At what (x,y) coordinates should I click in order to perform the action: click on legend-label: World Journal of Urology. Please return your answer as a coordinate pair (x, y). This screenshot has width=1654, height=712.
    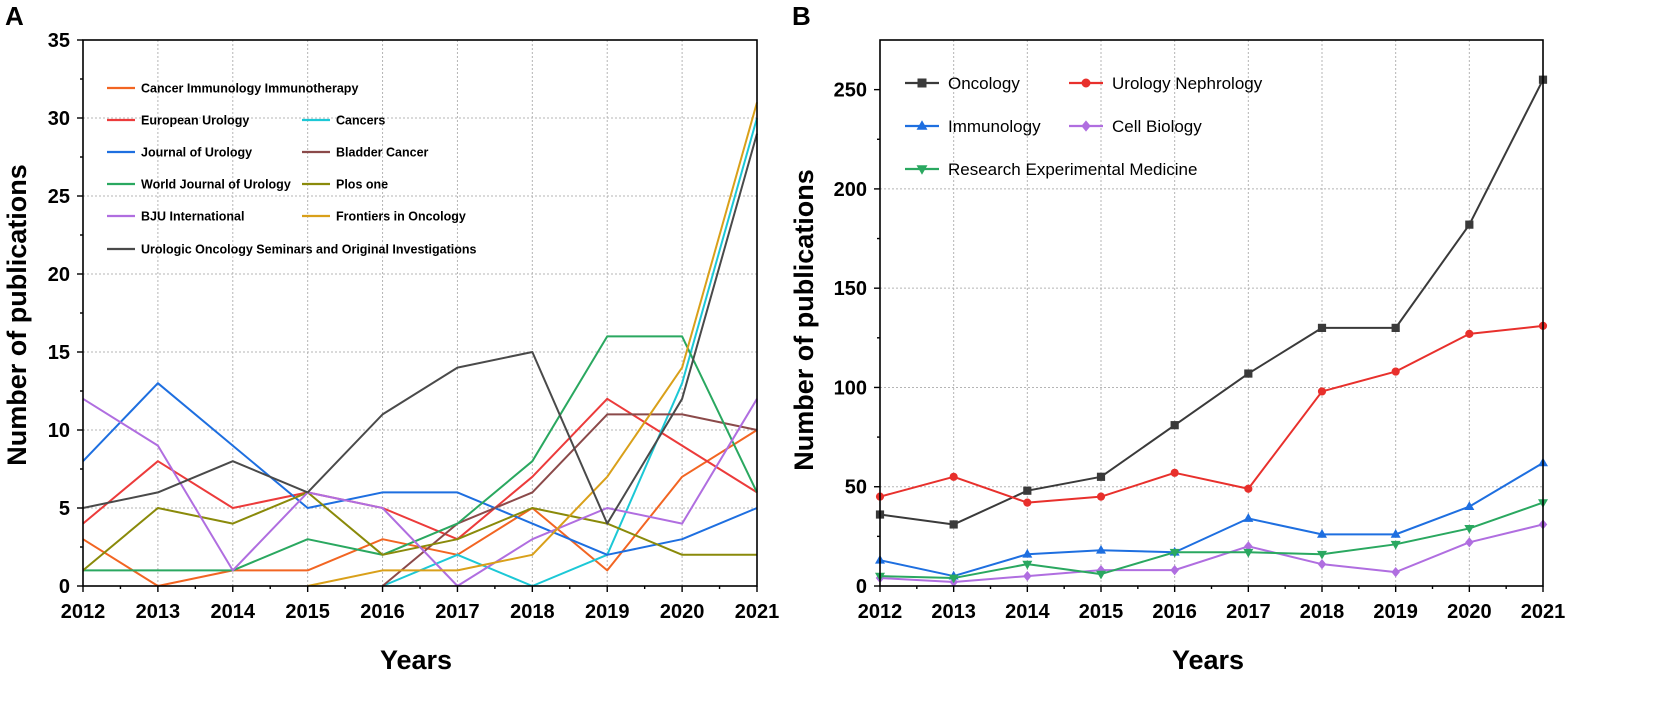
    Looking at the image, I should click on (216, 185).